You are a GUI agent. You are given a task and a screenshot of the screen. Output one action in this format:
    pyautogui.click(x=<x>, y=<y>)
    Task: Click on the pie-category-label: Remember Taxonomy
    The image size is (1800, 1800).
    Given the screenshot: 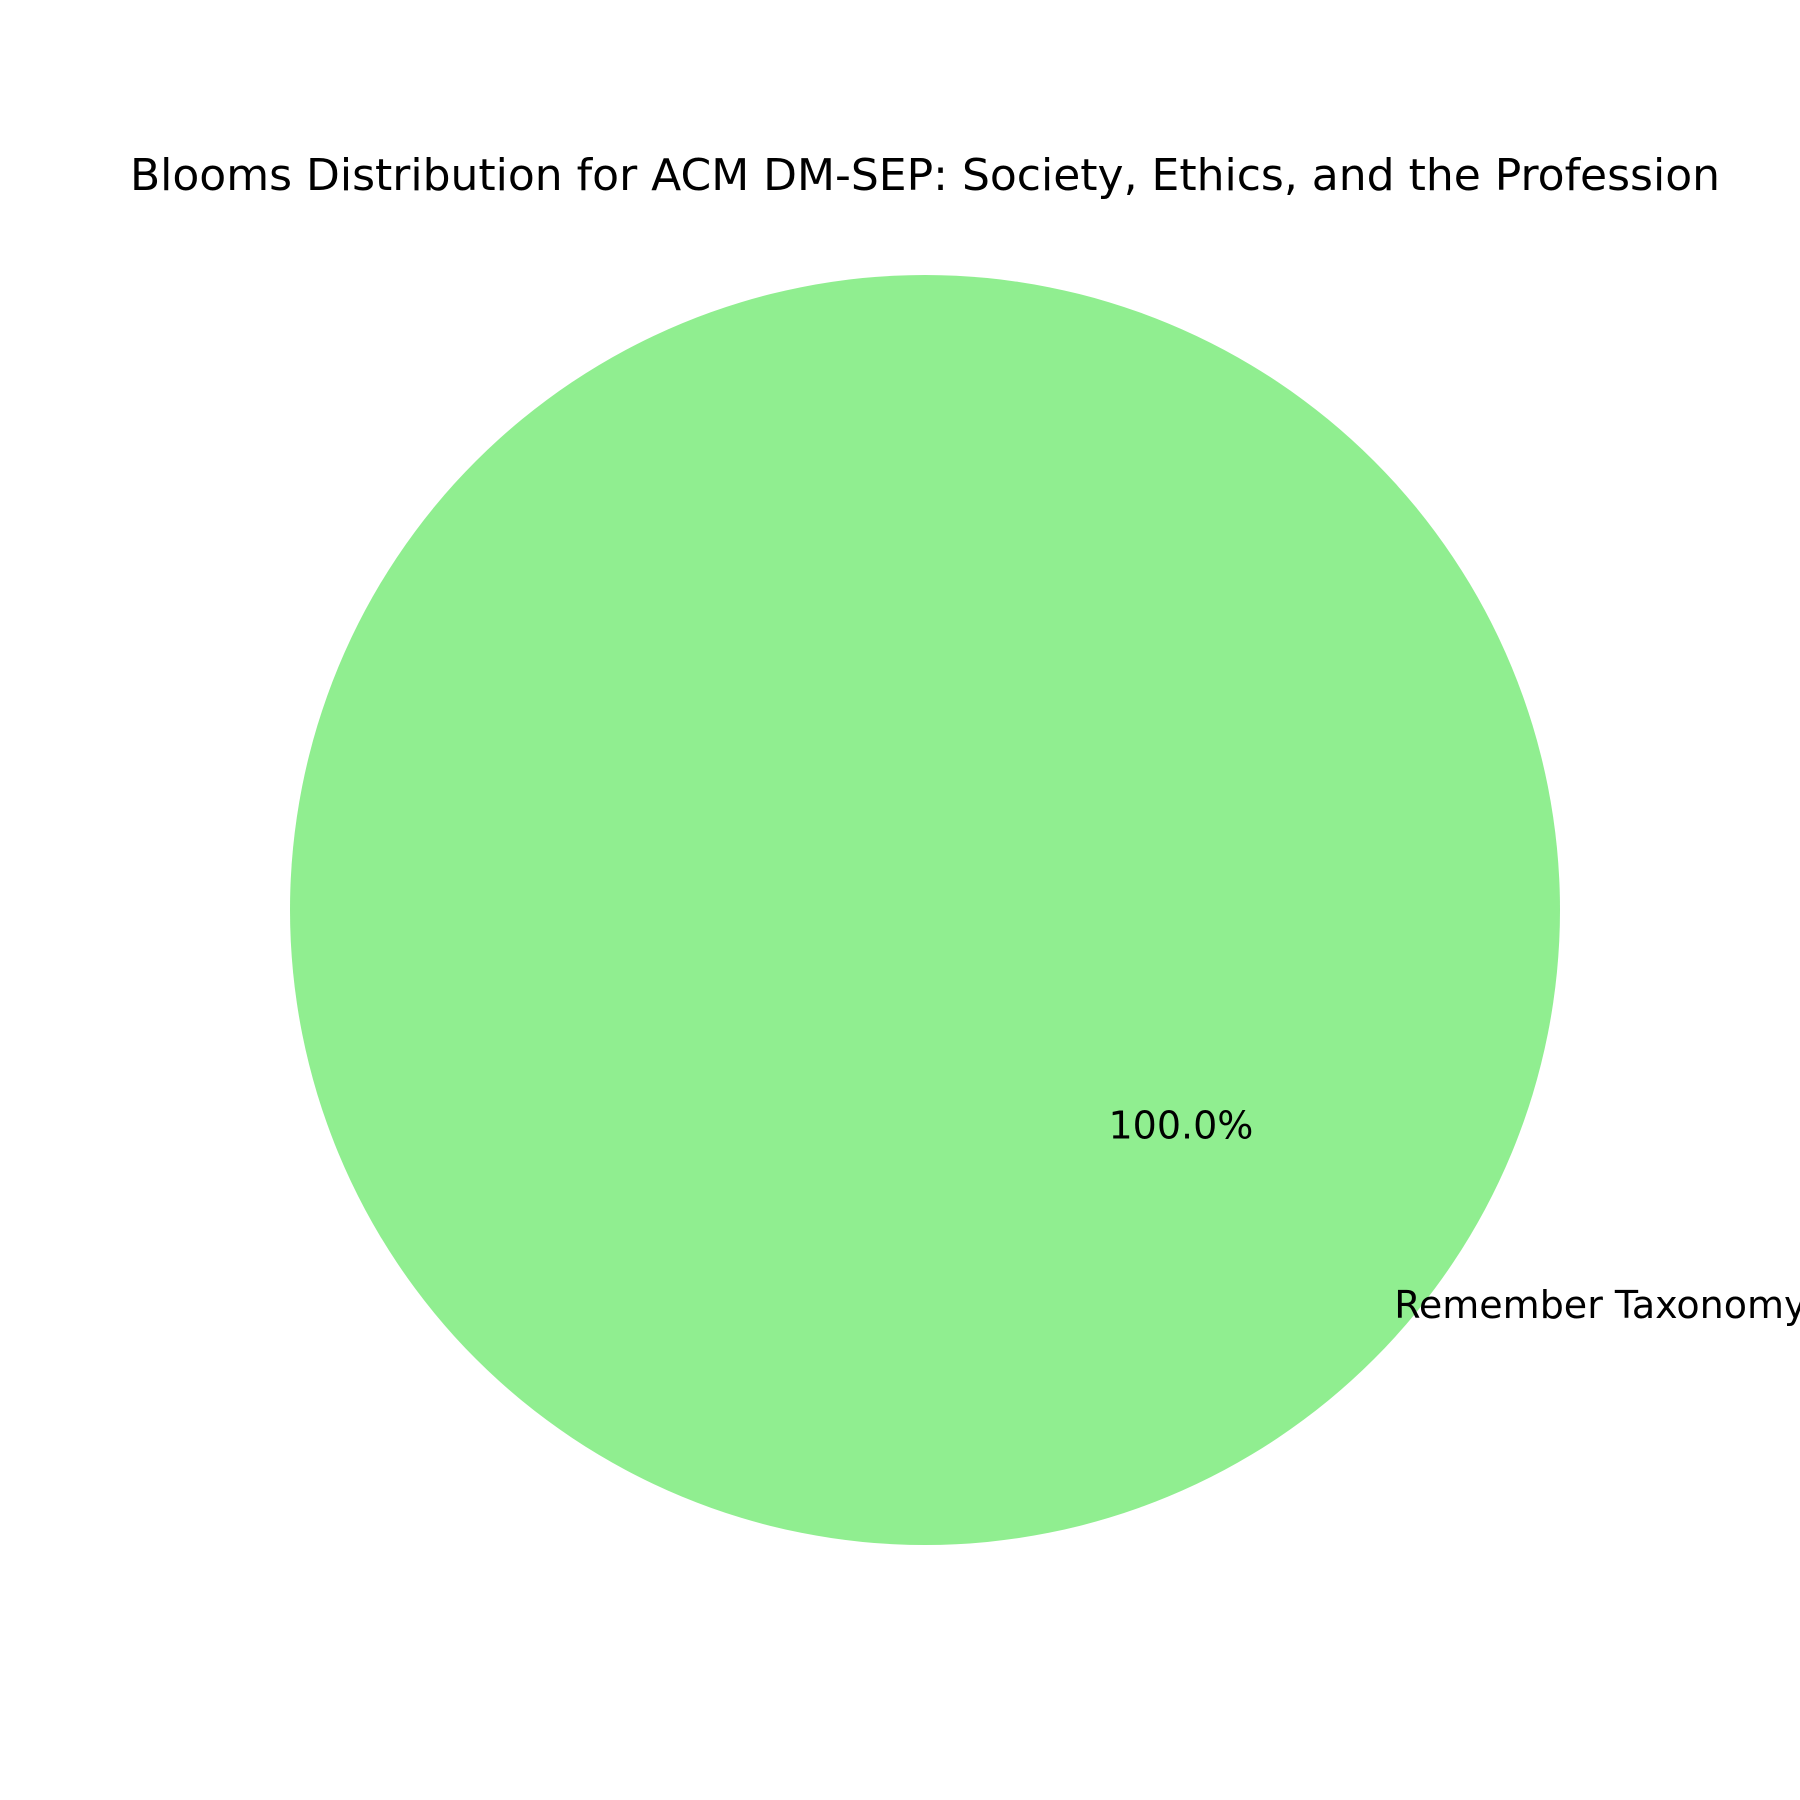 What is the action you would take?
    pyautogui.click(x=1597, y=1305)
    